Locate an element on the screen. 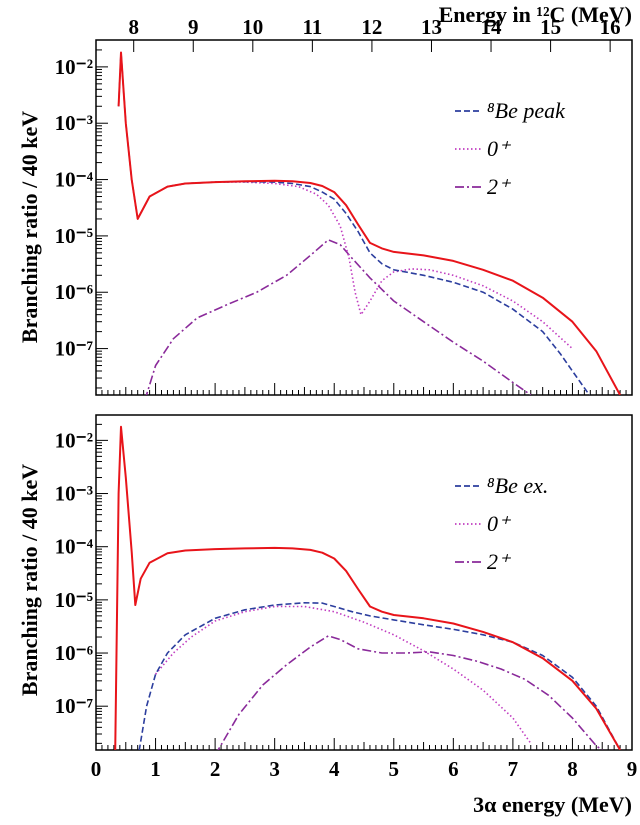 The height and width of the screenshot is (825, 640). x-tick-label: 8 is located at coordinates (572, 769).